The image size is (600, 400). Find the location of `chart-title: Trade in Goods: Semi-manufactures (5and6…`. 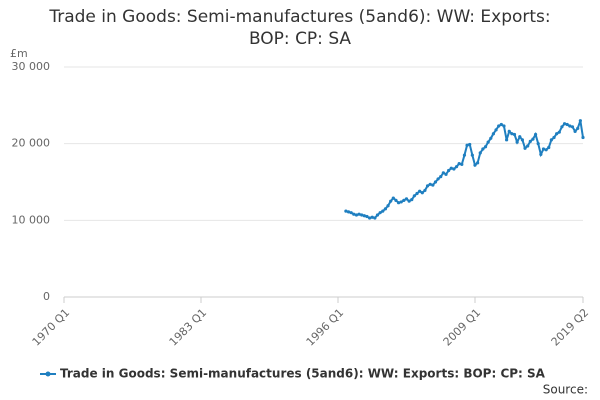

chart-title: Trade in Goods: Semi-manufactures (5and6… is located at coordinates (300, 28).